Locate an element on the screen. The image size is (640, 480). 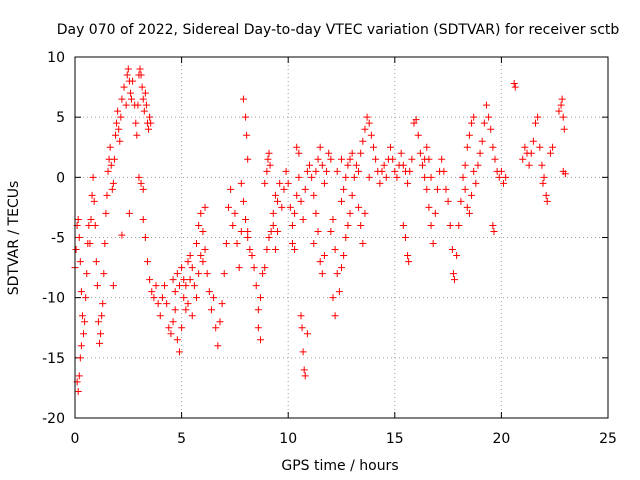
x-tick-label: 10 is located at coordinates (288, 439).